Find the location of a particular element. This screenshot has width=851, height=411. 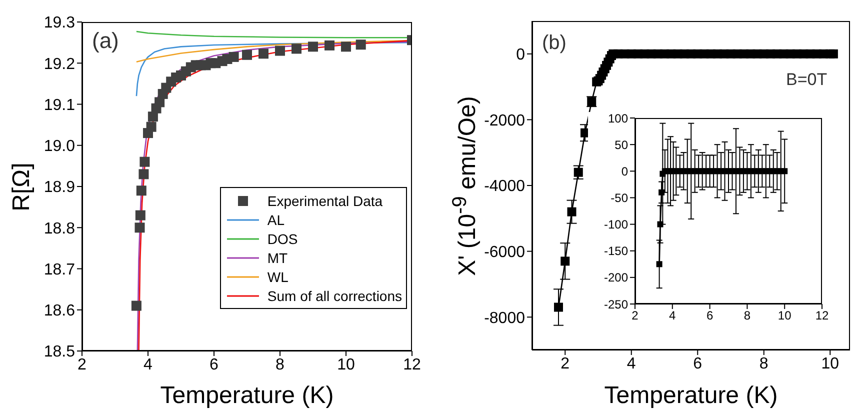

y-tick-label: 18.5 is located at coordinates (60, 352).